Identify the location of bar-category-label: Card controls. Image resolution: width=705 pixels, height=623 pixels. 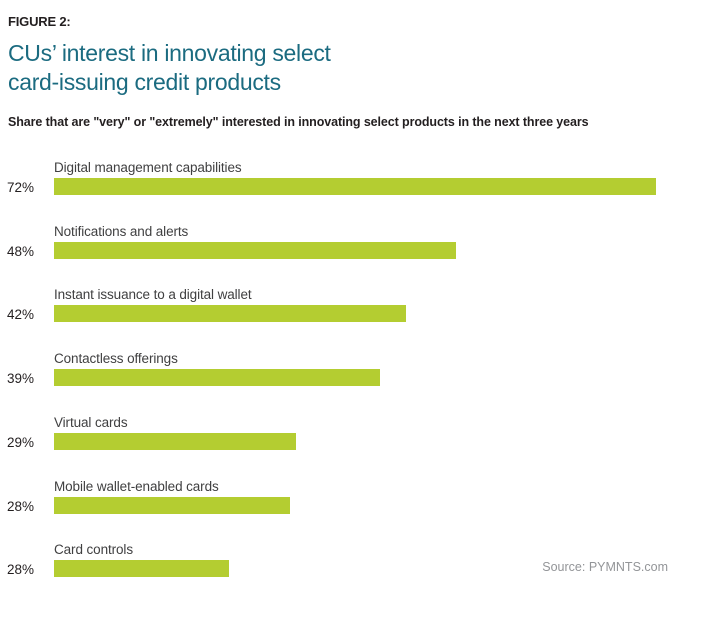
(93, 550).